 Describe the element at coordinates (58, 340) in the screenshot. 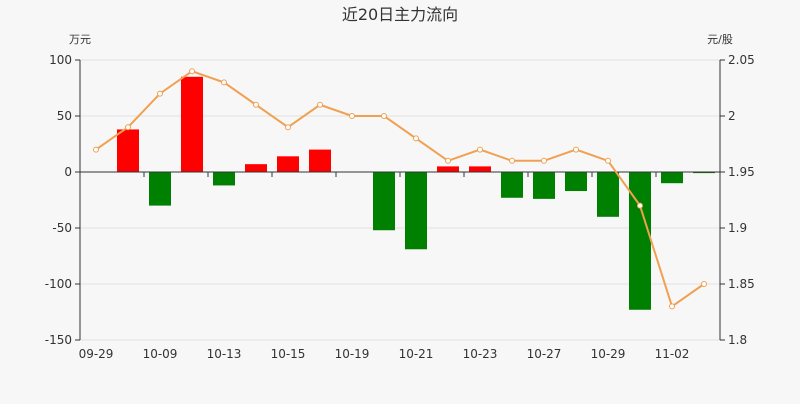

I see `left-tick-label: -150` at that location.